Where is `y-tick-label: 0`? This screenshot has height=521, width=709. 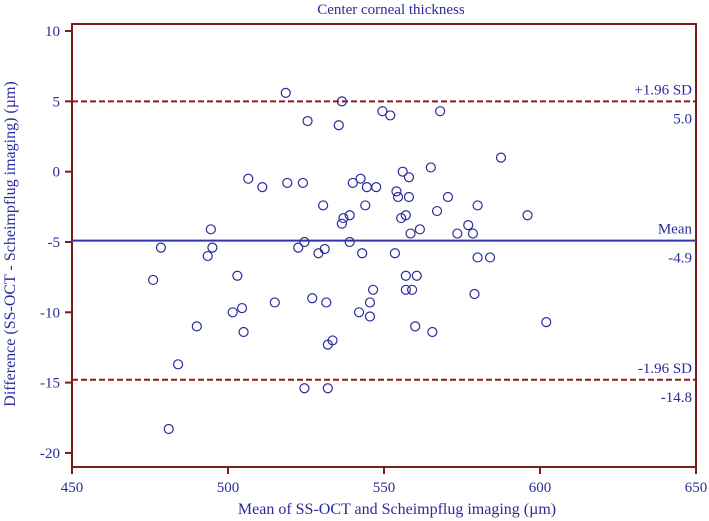
y-tick-label: 0 is located at coordinates (57, 173).